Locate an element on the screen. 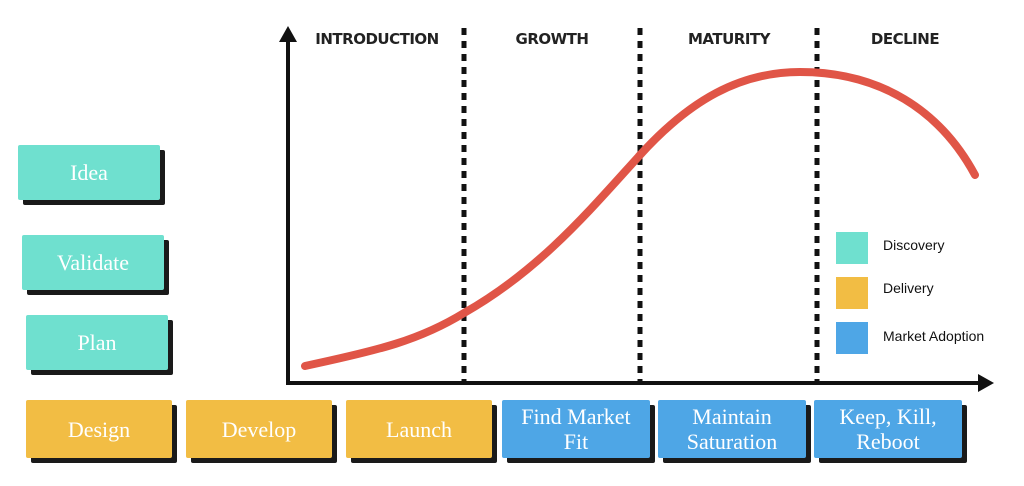 The width and height of the screenshot is (1024, 486). step-label: Idea is located at coordinates (89, 172).